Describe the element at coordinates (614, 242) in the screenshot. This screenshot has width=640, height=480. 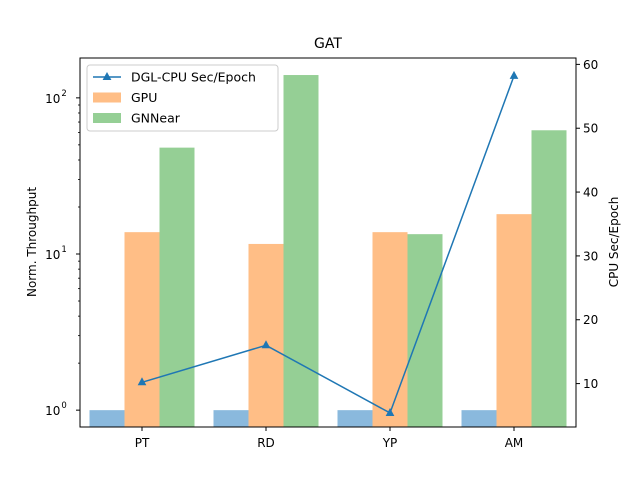
I see `y-axis-right-label: CPU Sec/Epoch` at that location.